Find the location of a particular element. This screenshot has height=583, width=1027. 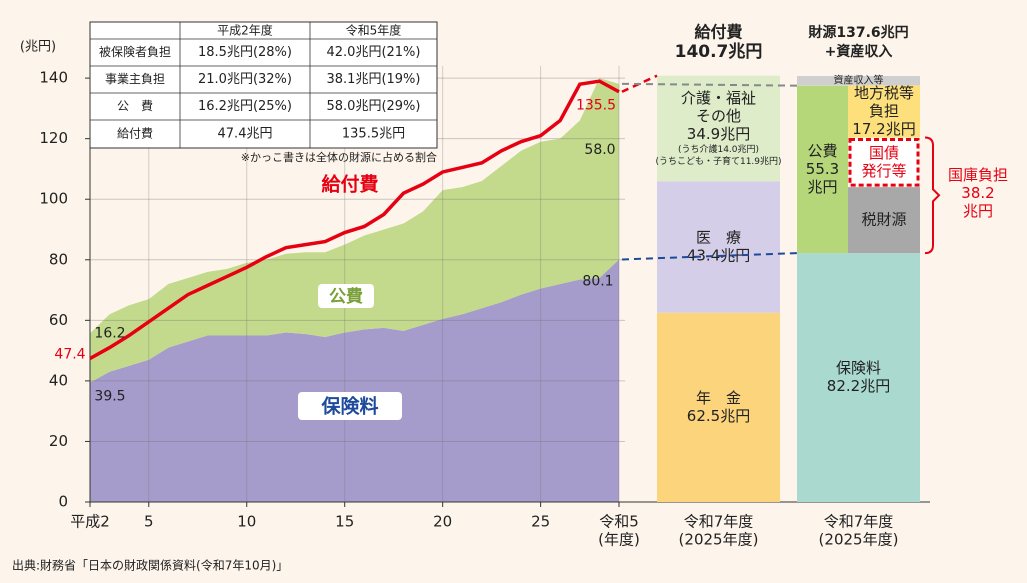

segment-label: 兆円 is located at coordinates (822, 187).